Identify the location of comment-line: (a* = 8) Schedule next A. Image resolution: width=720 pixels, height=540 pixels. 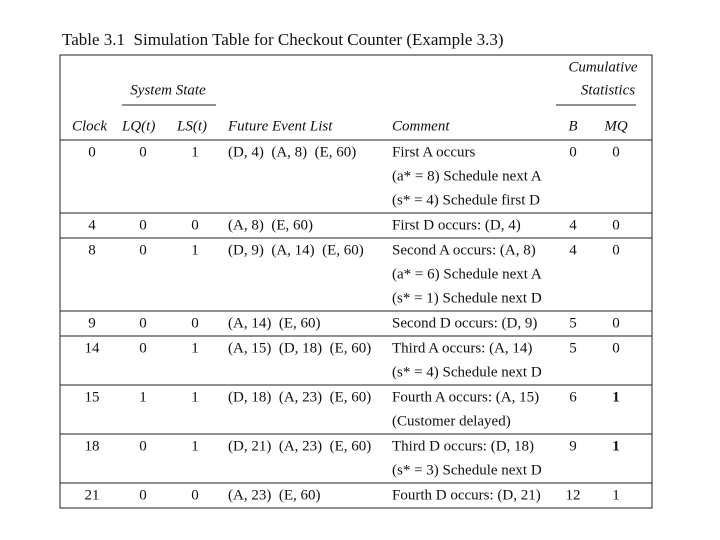
(467, 176).